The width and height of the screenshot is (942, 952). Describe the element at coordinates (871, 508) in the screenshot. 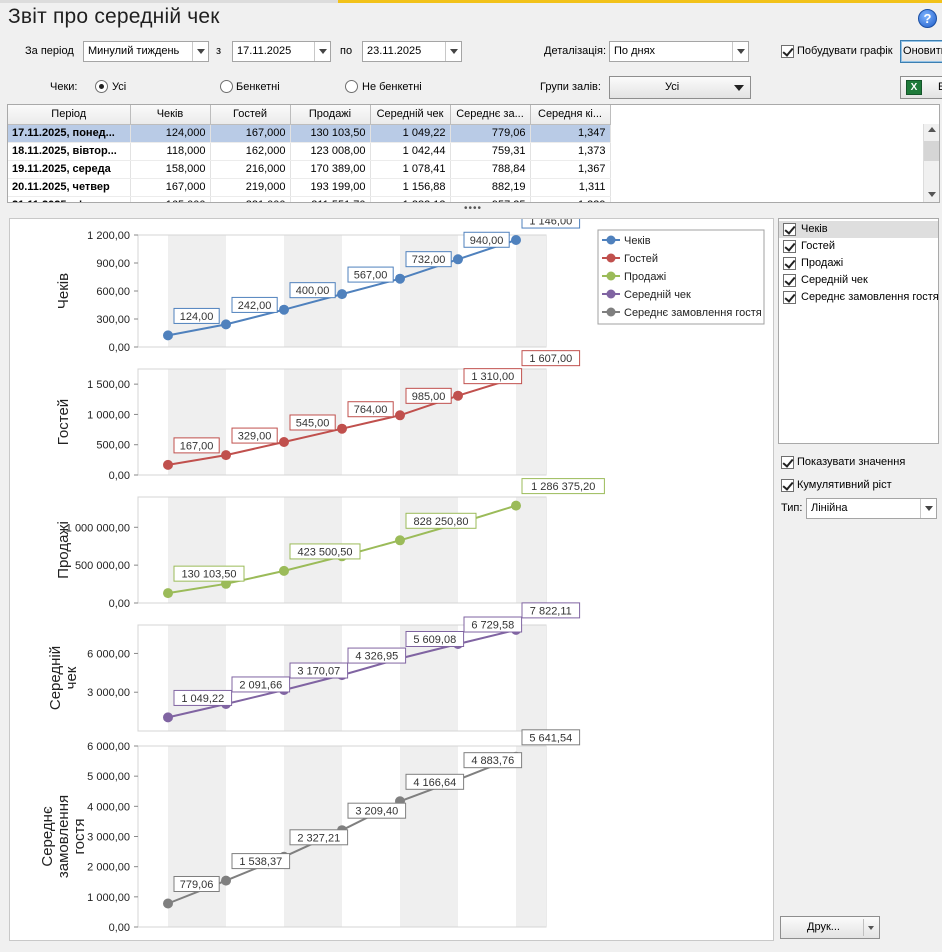

I see `chart-type-select: Лінійна` at that location.